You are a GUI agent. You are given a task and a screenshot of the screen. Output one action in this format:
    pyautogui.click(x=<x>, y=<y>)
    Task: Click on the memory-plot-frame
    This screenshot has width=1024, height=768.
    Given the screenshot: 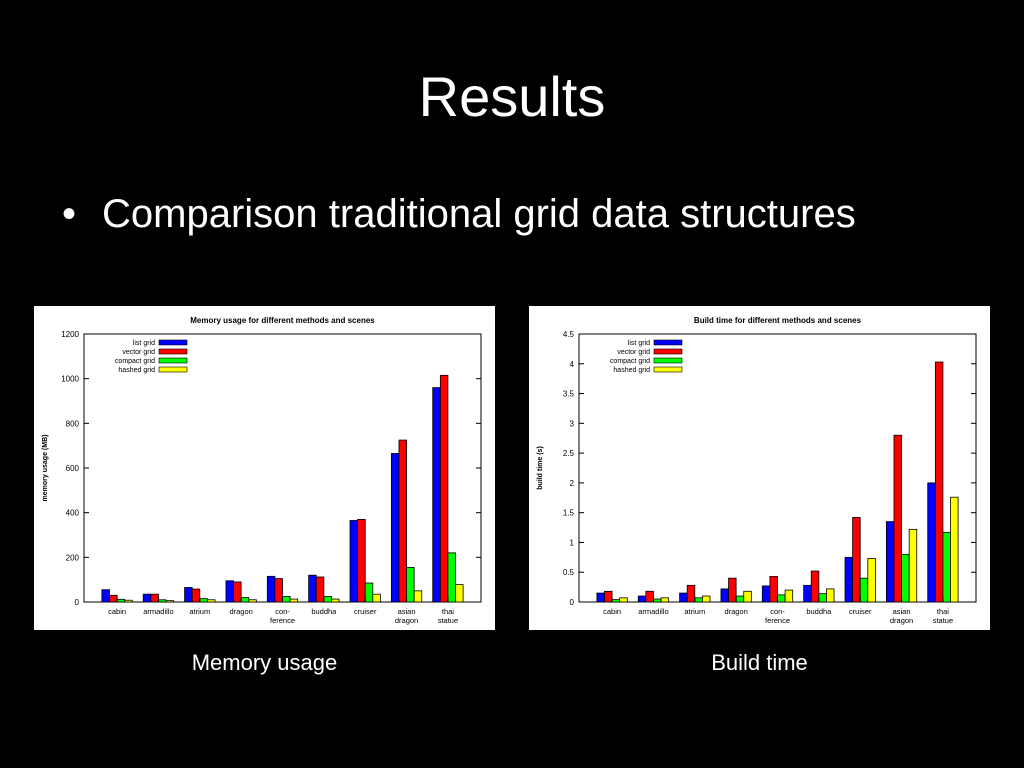 What is the action you would take?
    pyautogui.click(x=282, y=468)
    